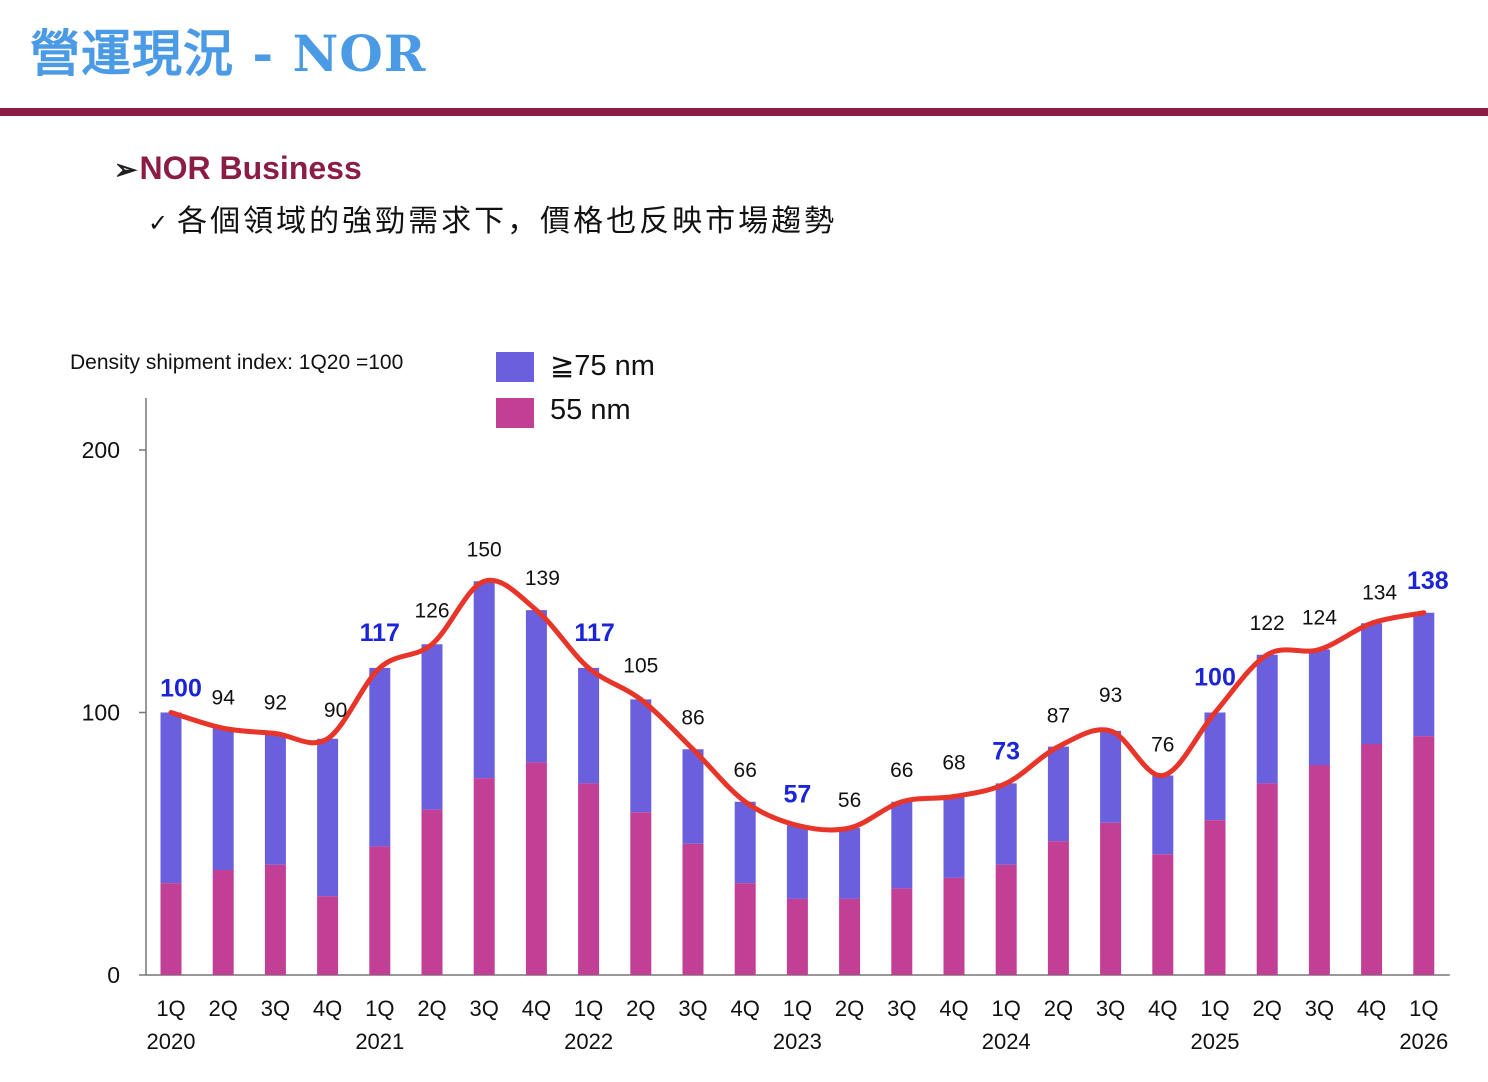  I want to click on x-year-label: 2020, so click(171, 1041).